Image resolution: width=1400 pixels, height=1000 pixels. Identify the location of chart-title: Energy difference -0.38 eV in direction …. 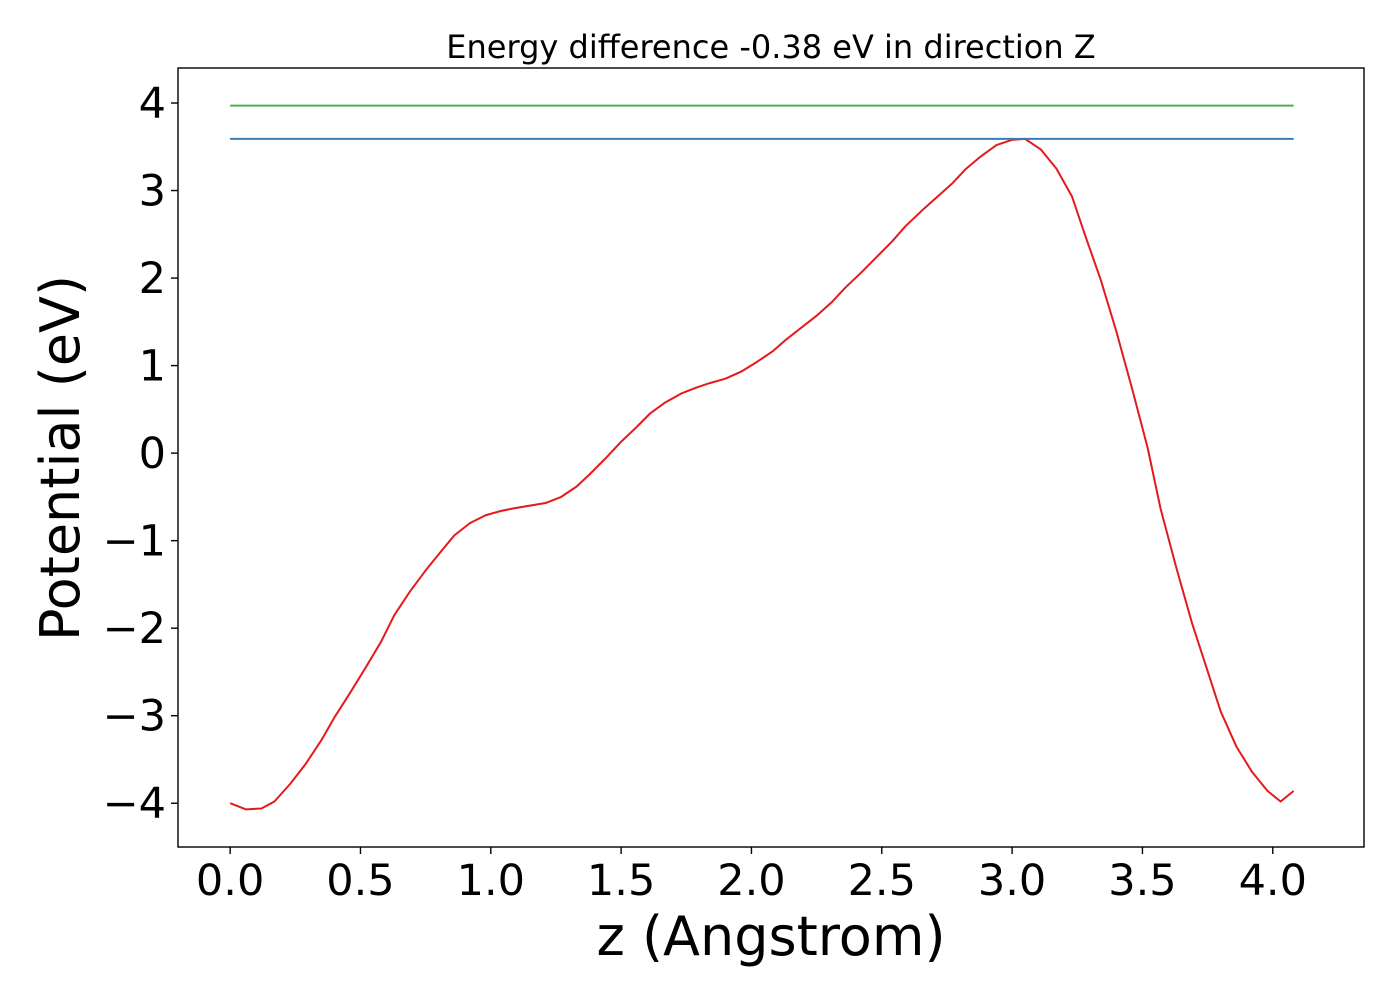
(770, 47).